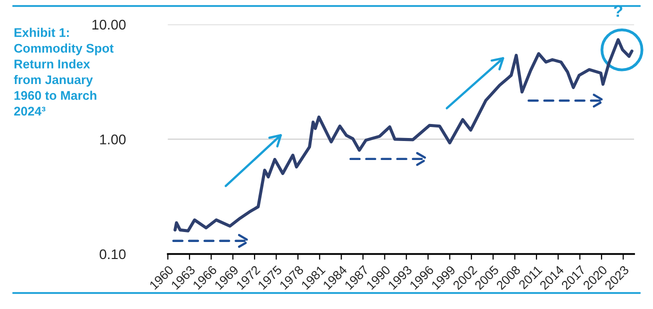 This screenshot has width=653, height=309. Describe the element at coordinates (113, 254) in the screenshot. I see `y-tick-label: 0.10` at that location.